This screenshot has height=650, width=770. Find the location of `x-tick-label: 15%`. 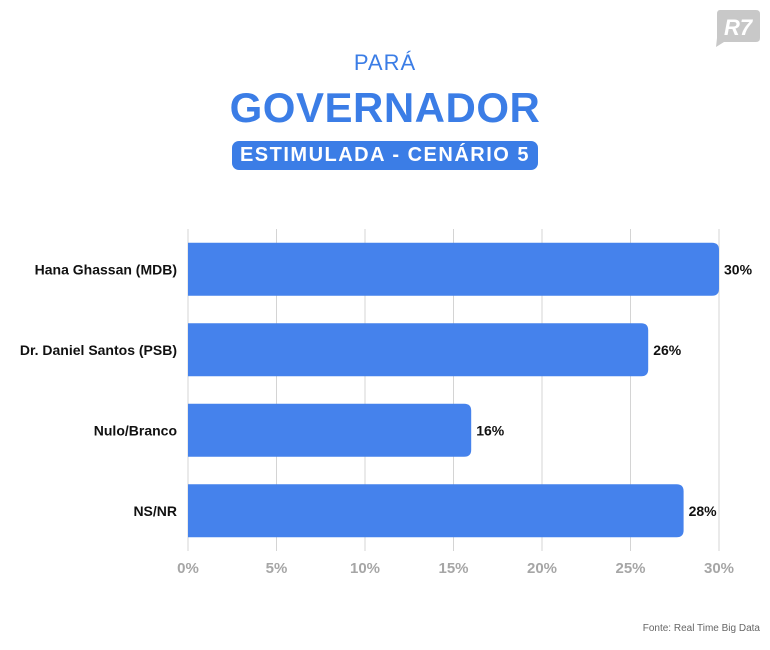

x-tick-label: 15% is located at coordinates (453, 568).